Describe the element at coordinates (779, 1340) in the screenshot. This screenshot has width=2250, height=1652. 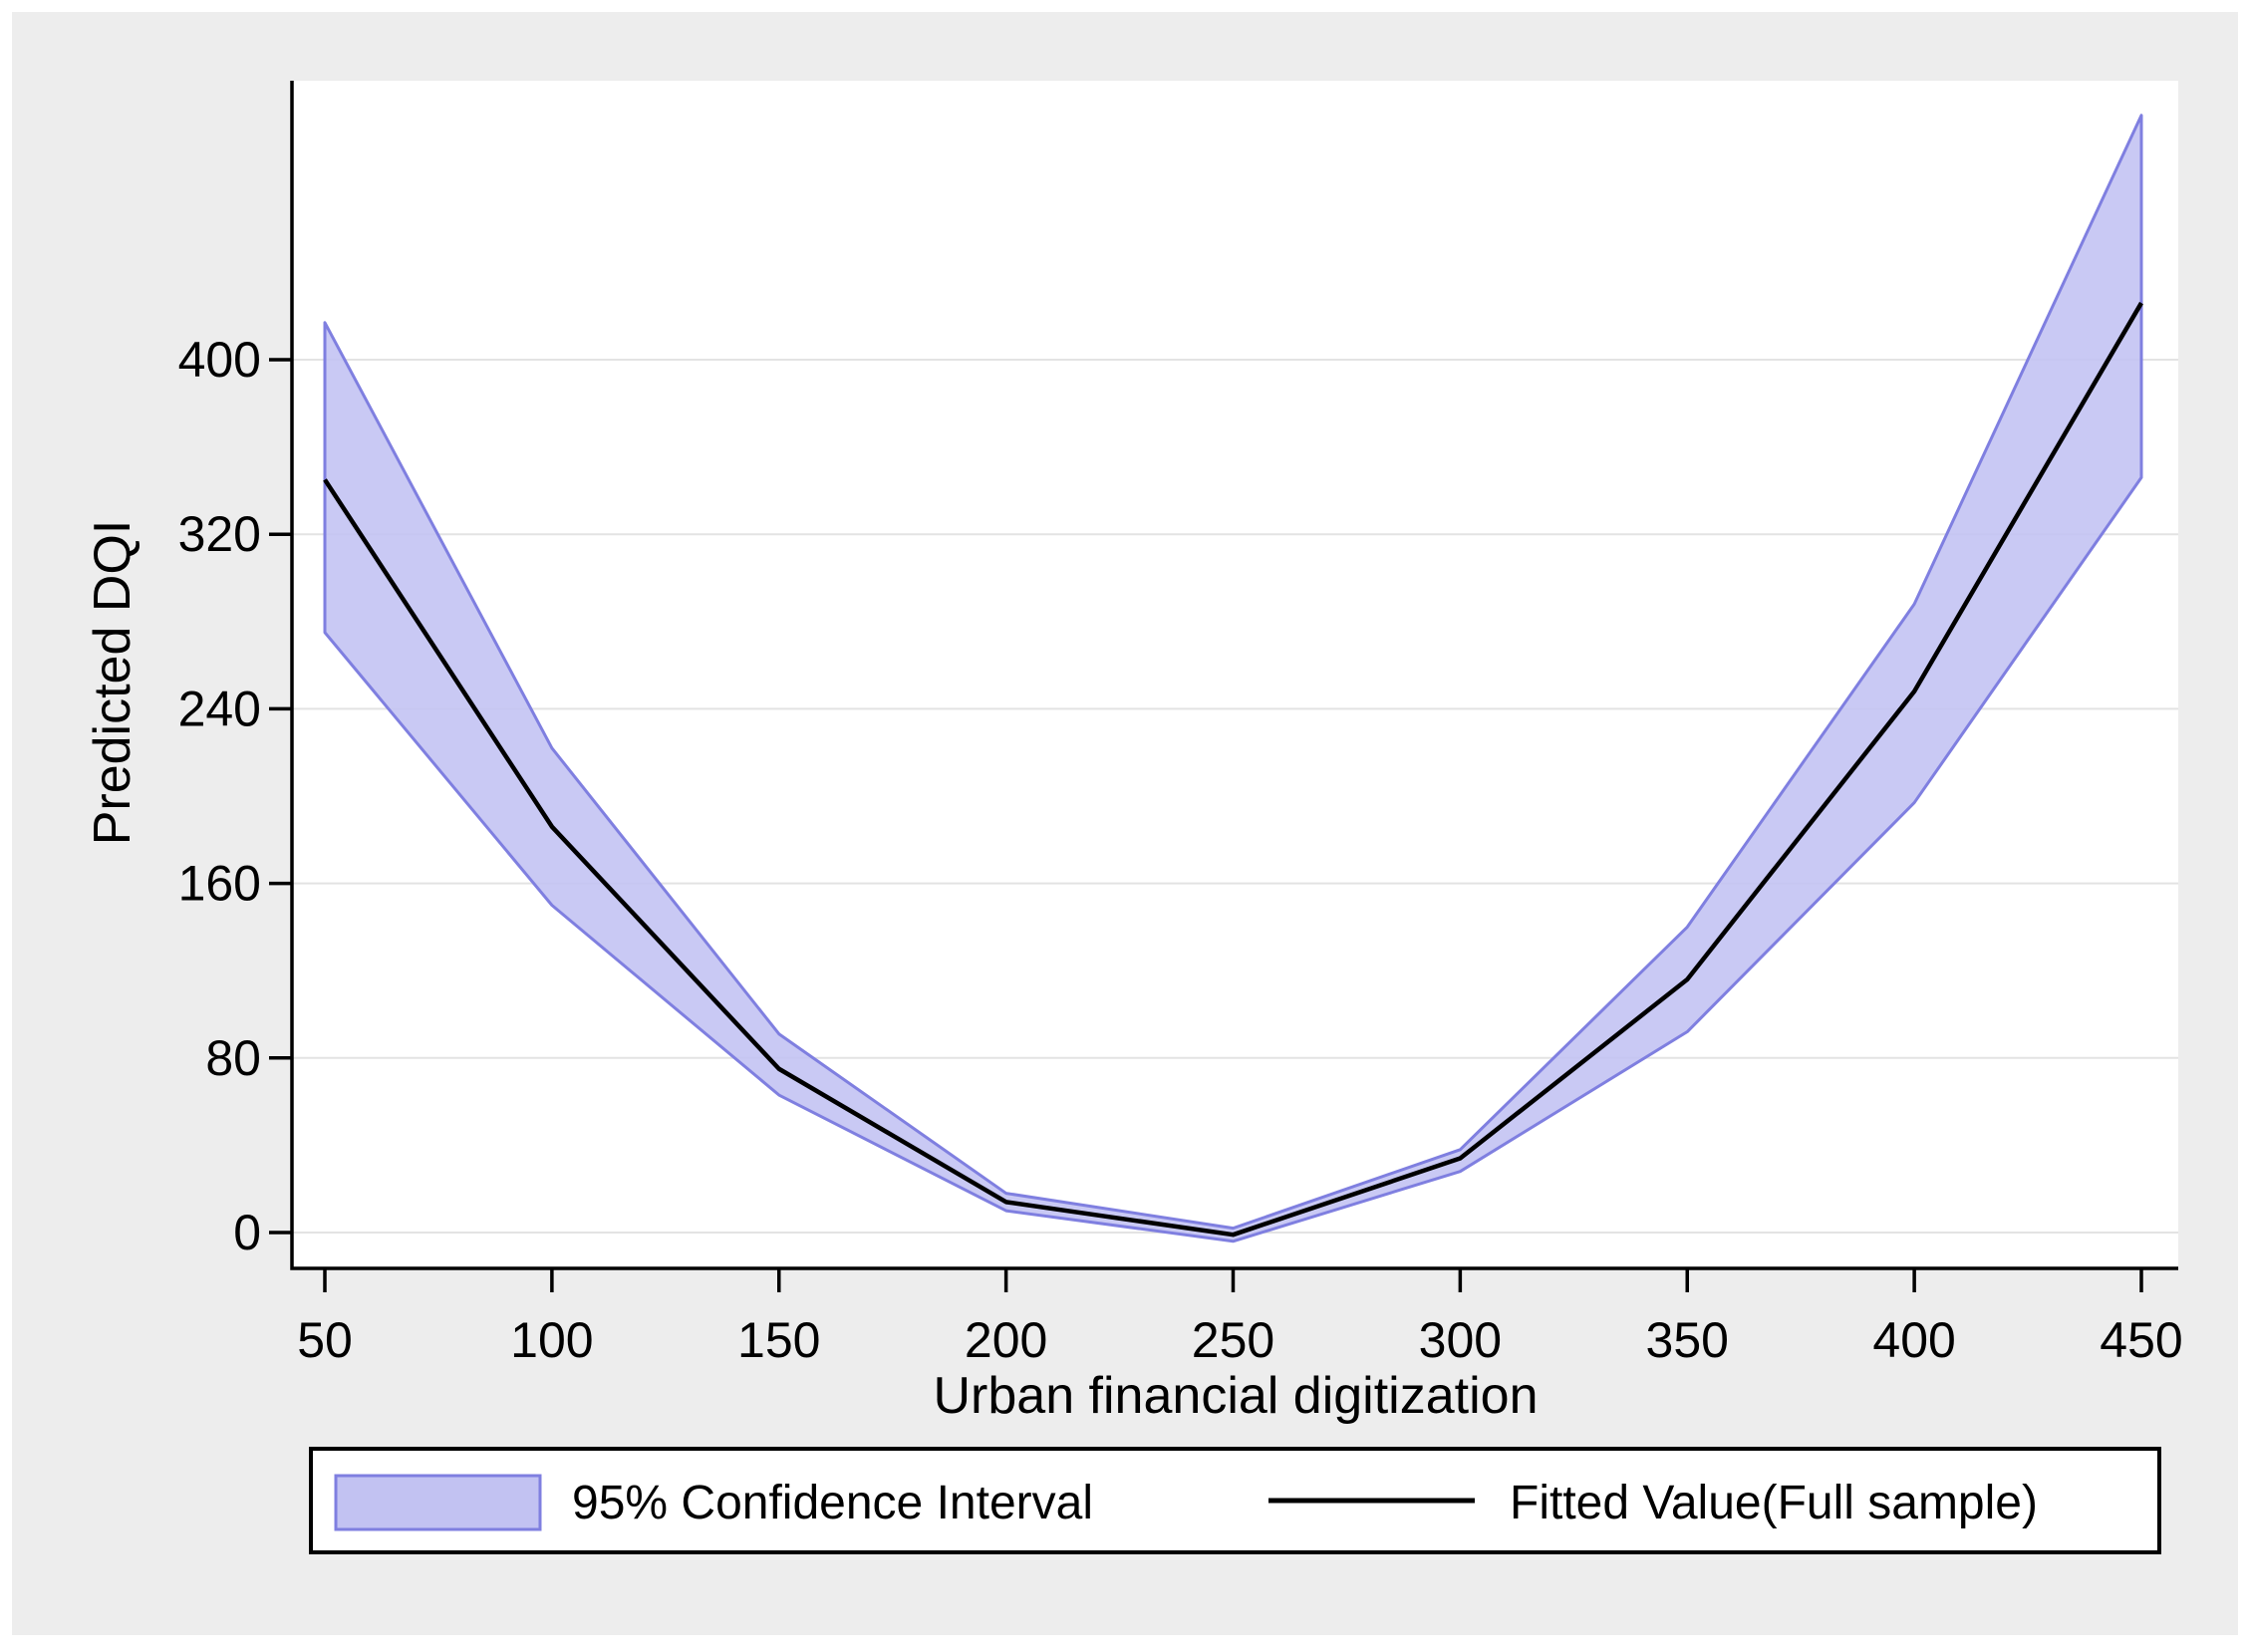
I see `x-tick-label: 150` at that location.